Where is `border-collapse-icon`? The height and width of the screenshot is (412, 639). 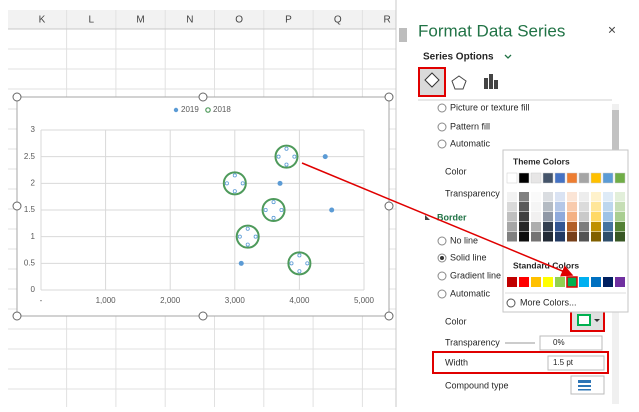
border-collapse-icon is located at coordinates (427, 217).